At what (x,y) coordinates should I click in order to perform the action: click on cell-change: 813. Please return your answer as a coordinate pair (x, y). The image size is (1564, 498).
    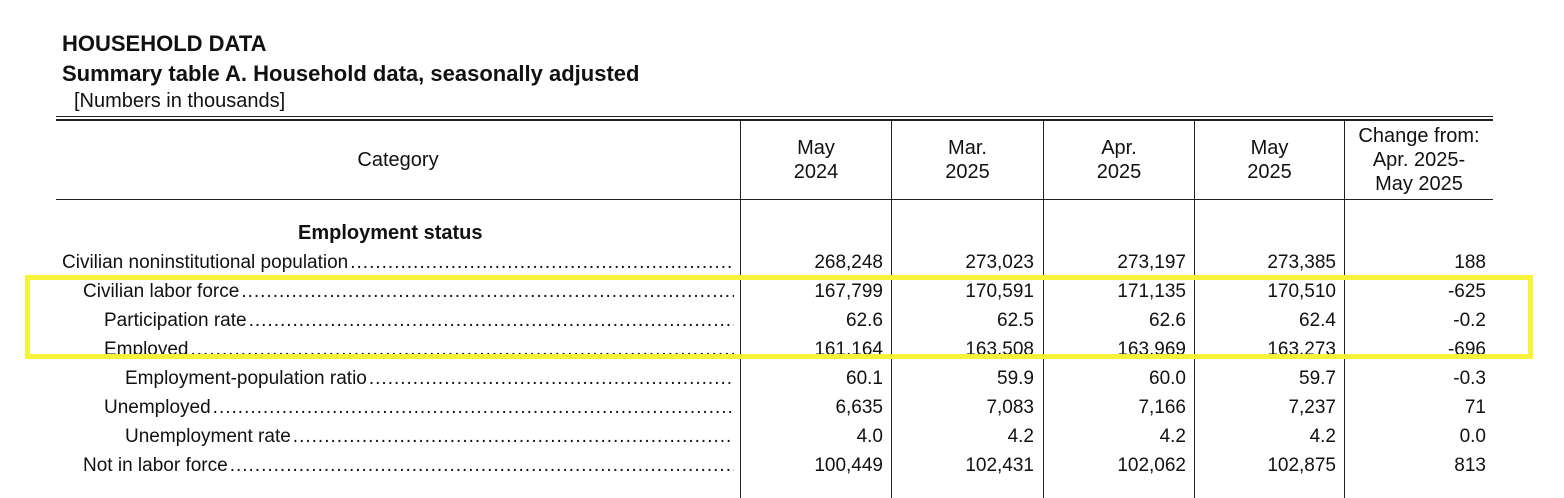
    Looking at the image, I should click on (1470, 465).